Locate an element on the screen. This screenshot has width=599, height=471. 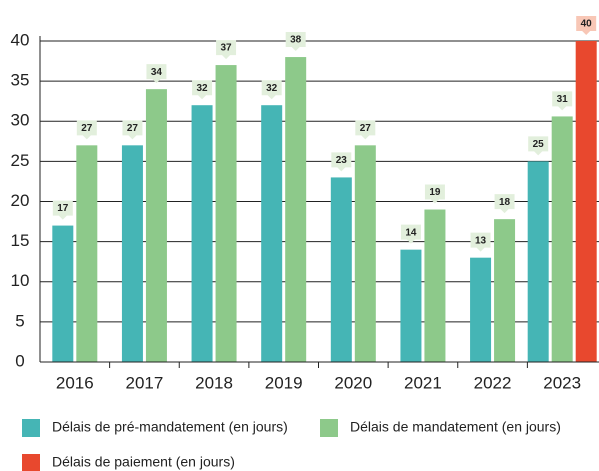
data-label-text: 23 is located at coordinates (342, 160).